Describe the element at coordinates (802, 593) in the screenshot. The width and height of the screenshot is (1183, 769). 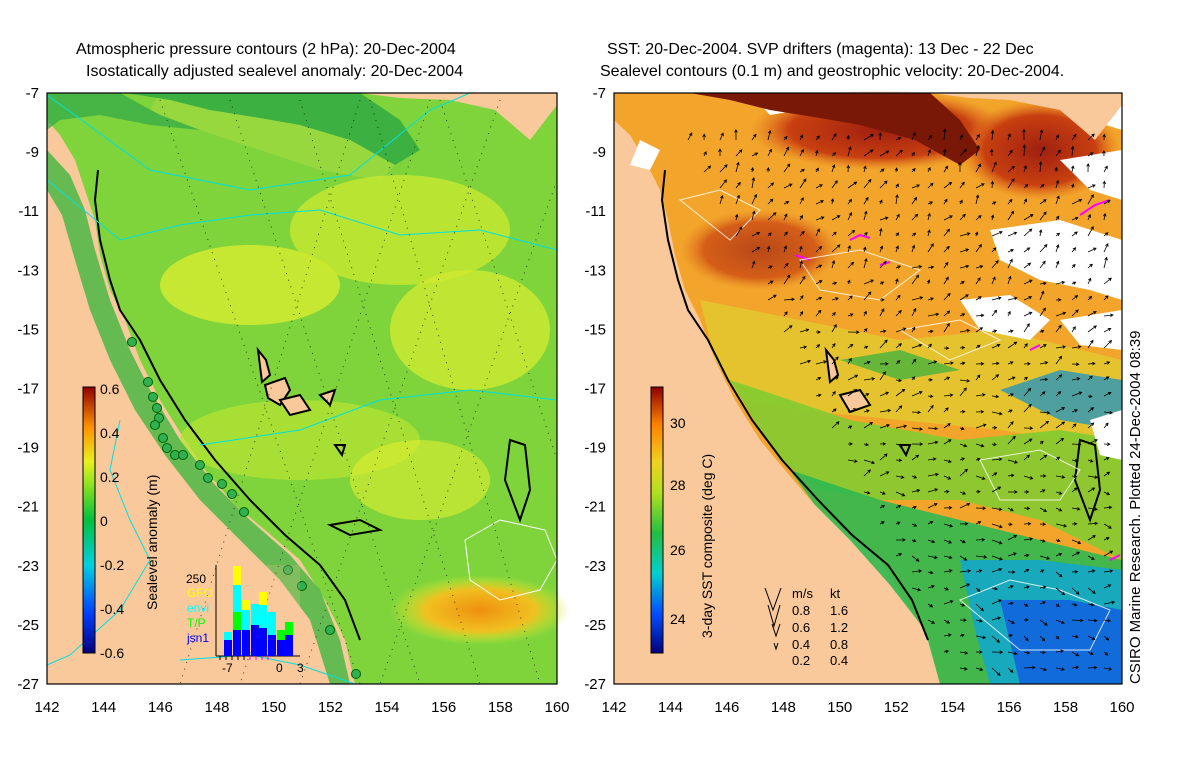
I see `velocity-header-ms: m/s` at that location.